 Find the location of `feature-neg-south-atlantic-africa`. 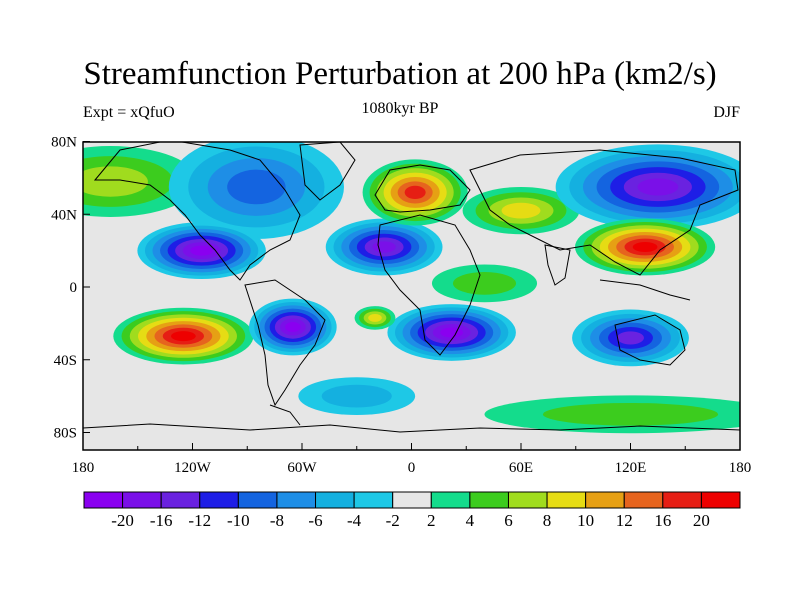

feature-neg-south-atlantic-africa is located at coordinates (451, 332).